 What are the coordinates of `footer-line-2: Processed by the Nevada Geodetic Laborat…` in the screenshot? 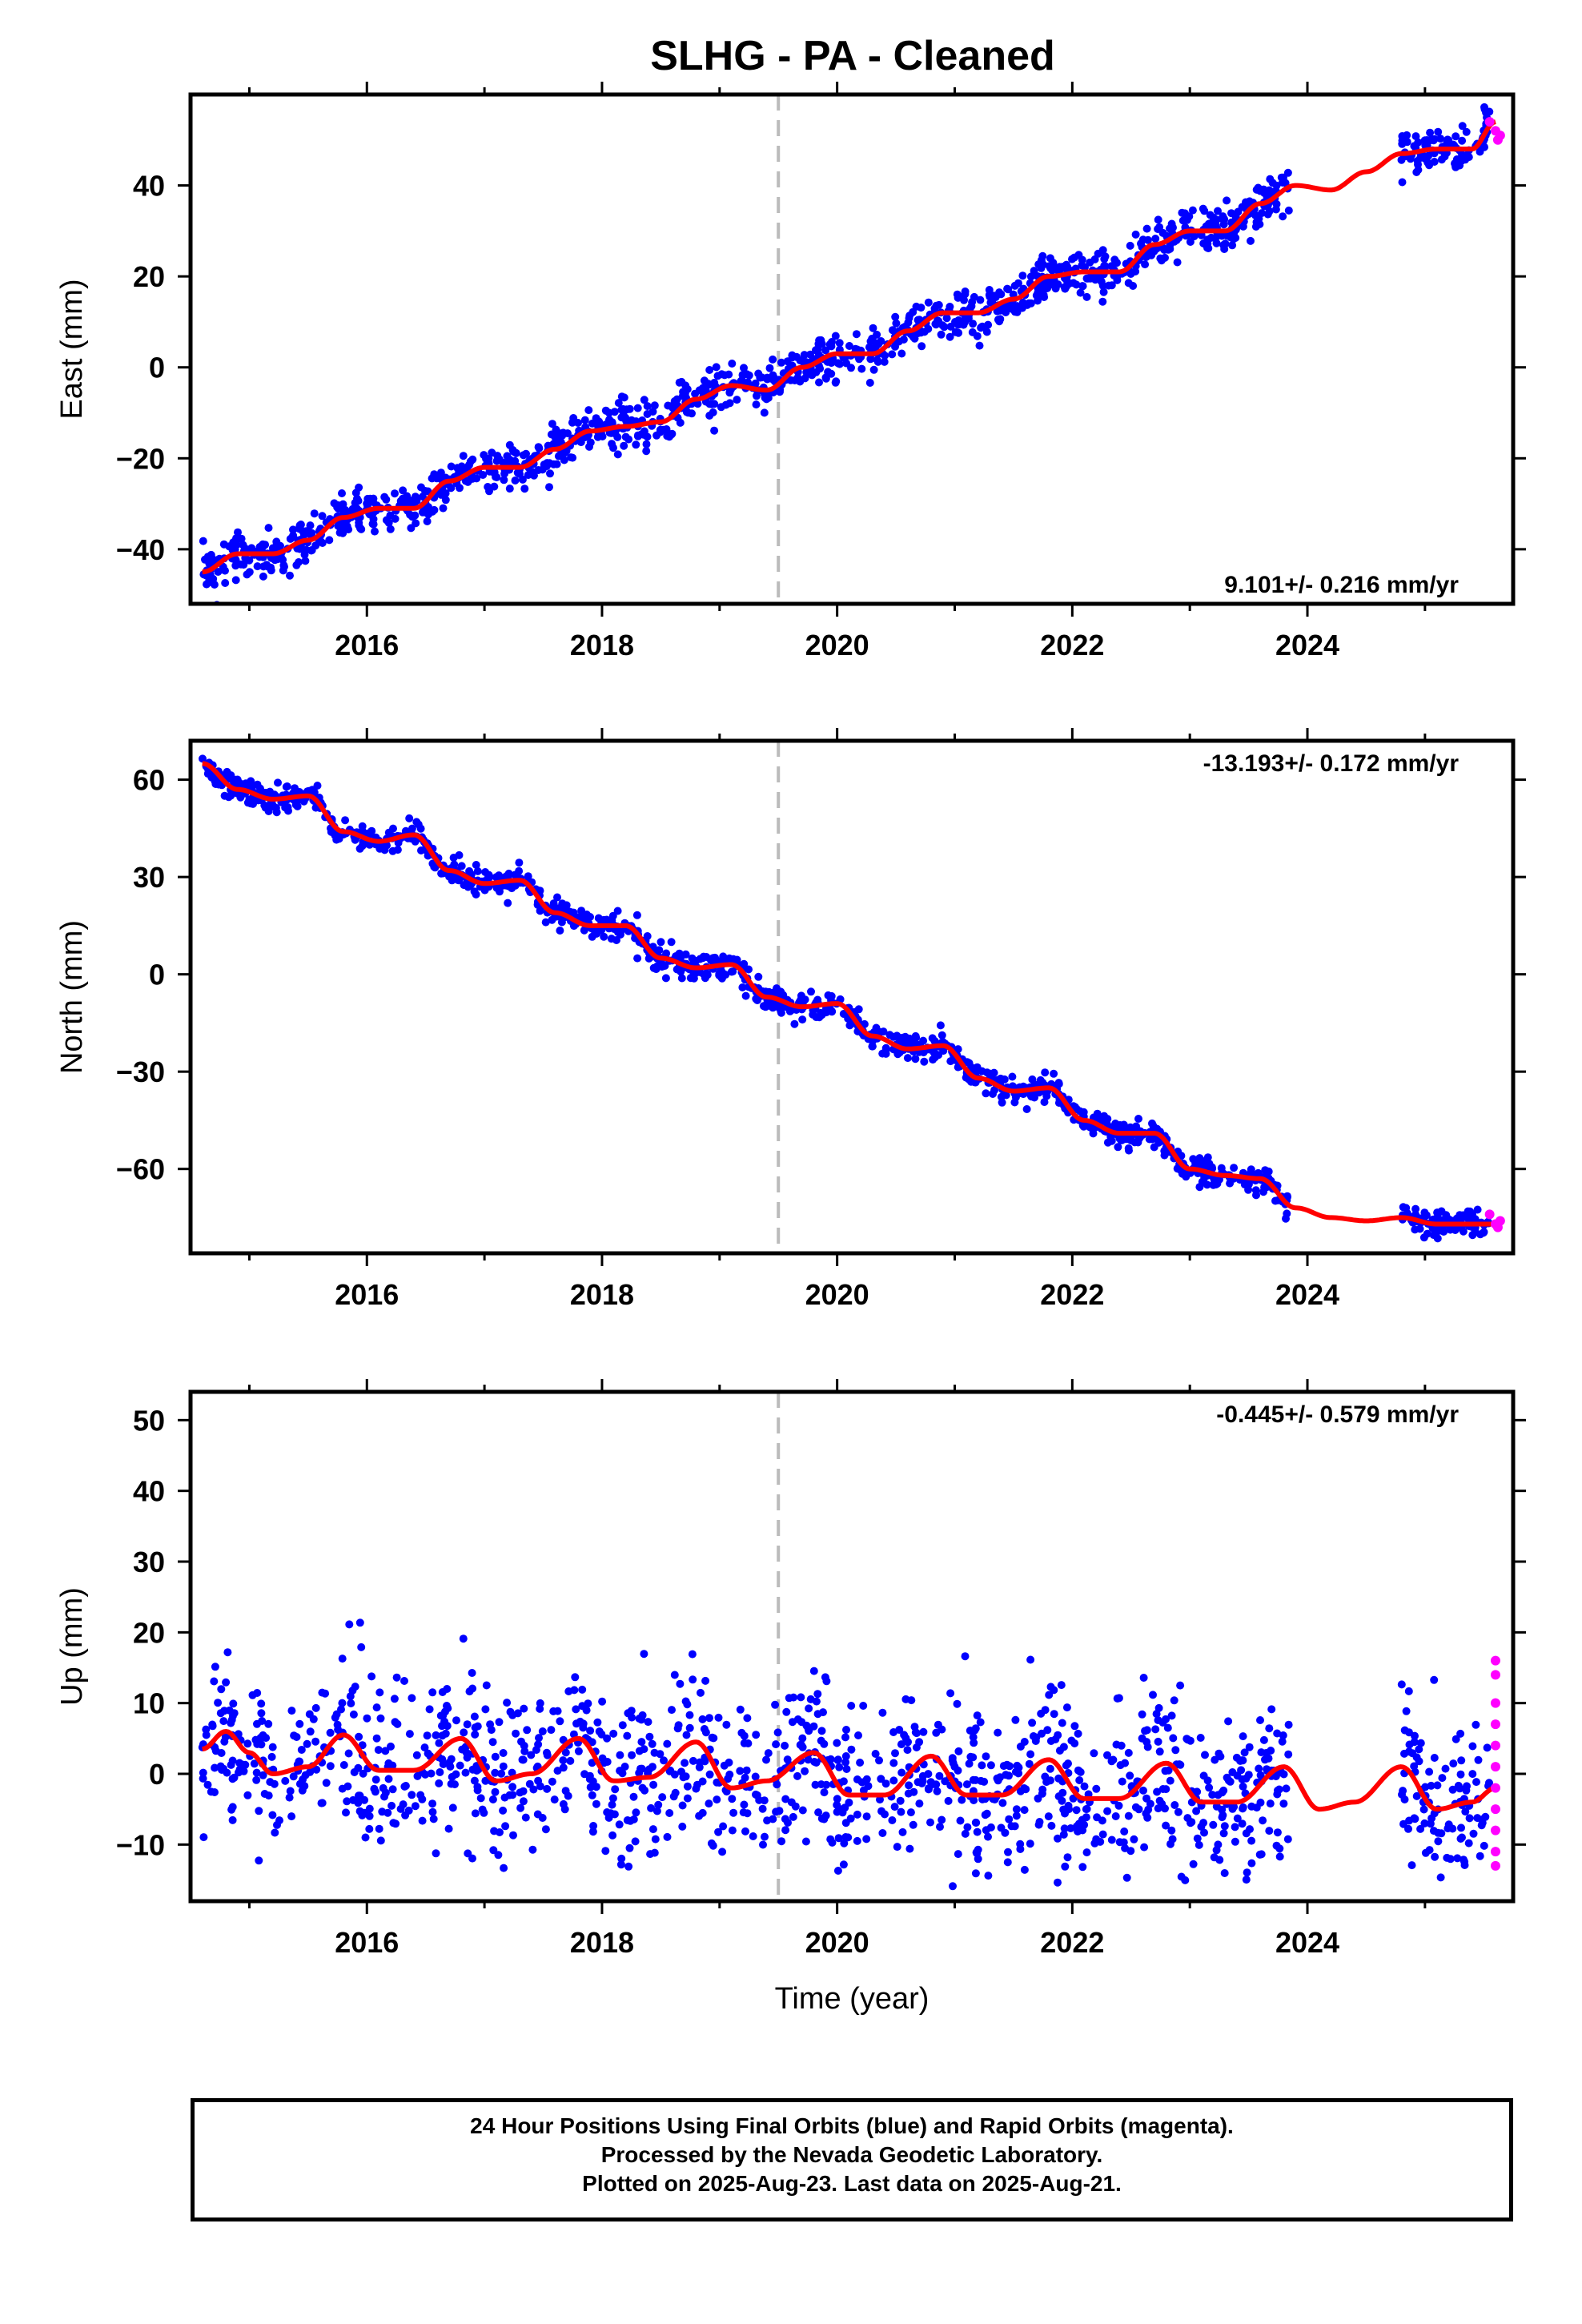 It's located at (851, 2154).